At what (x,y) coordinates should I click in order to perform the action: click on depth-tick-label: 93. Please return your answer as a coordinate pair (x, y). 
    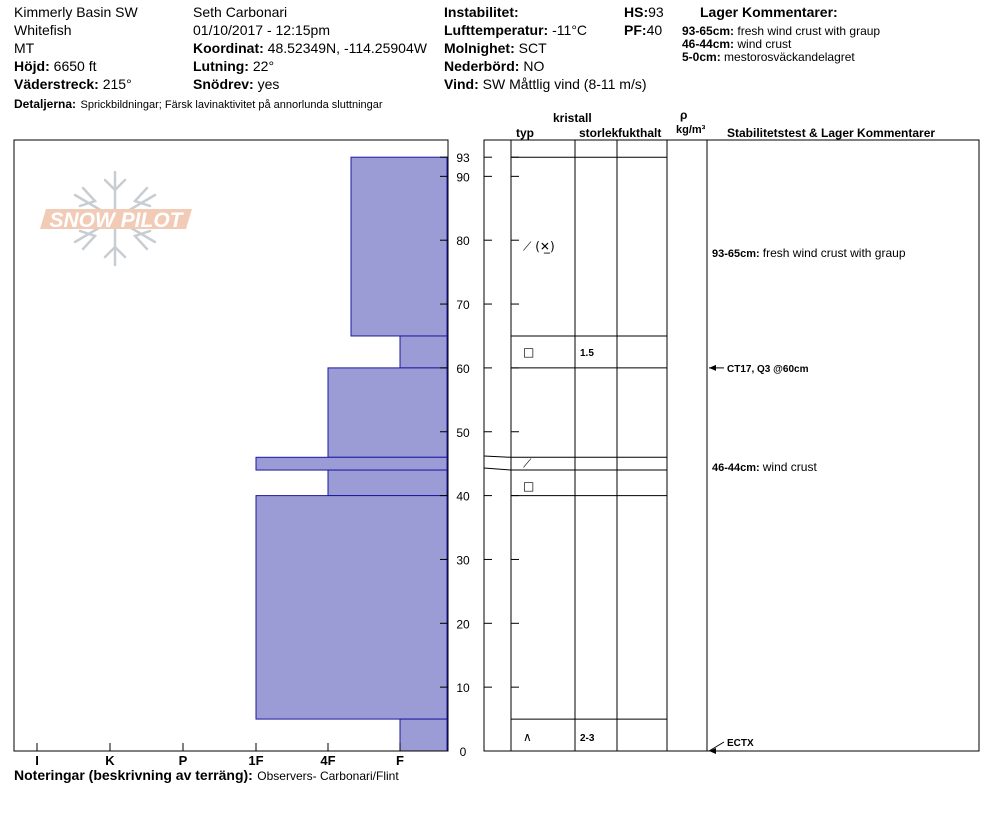
    Looking at the image, I should click on (463, 158).